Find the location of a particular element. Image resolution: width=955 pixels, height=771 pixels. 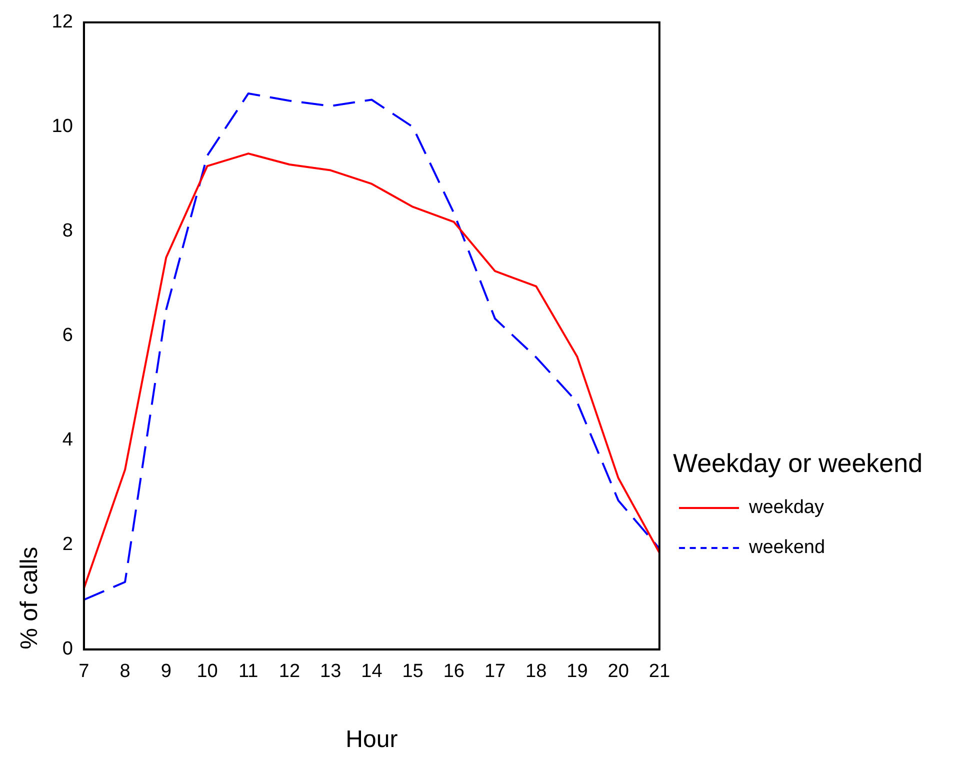

x-tick-label: 21 is located at coordinates (659, 671).